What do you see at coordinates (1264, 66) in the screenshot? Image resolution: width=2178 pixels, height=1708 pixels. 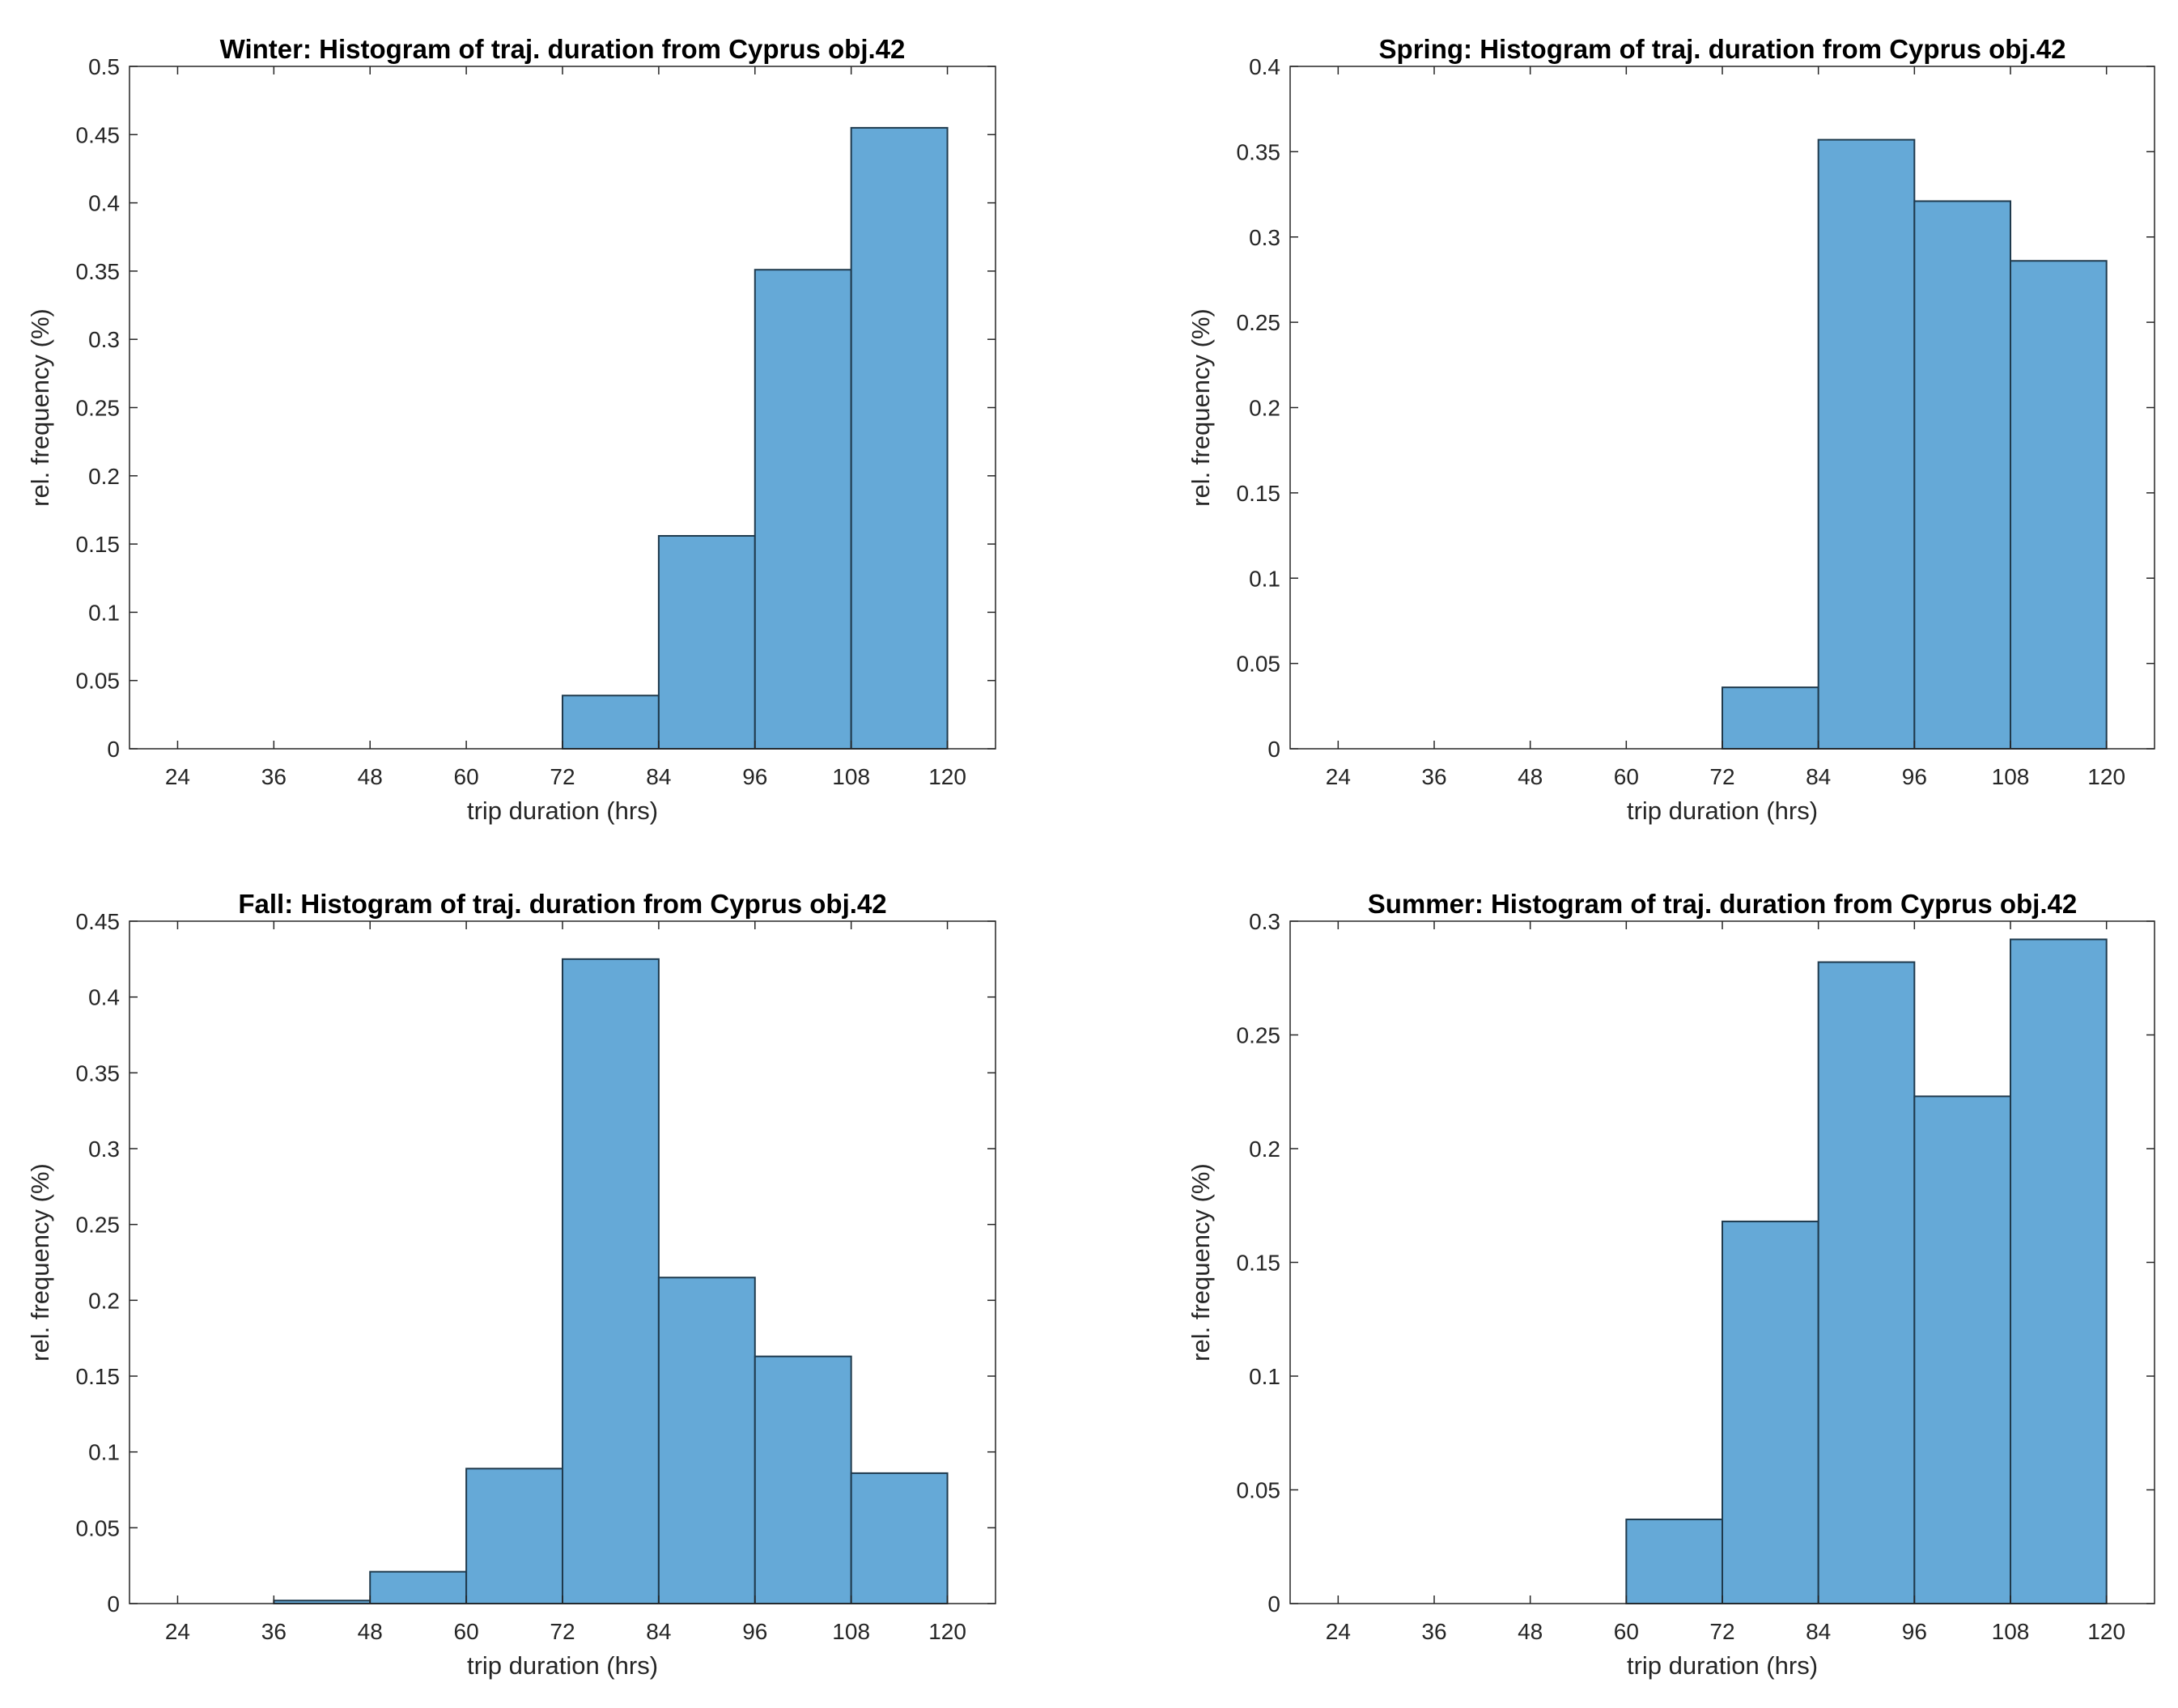 I see `spring-ytick-label: 0.4` at bounding box center [1264, 66].